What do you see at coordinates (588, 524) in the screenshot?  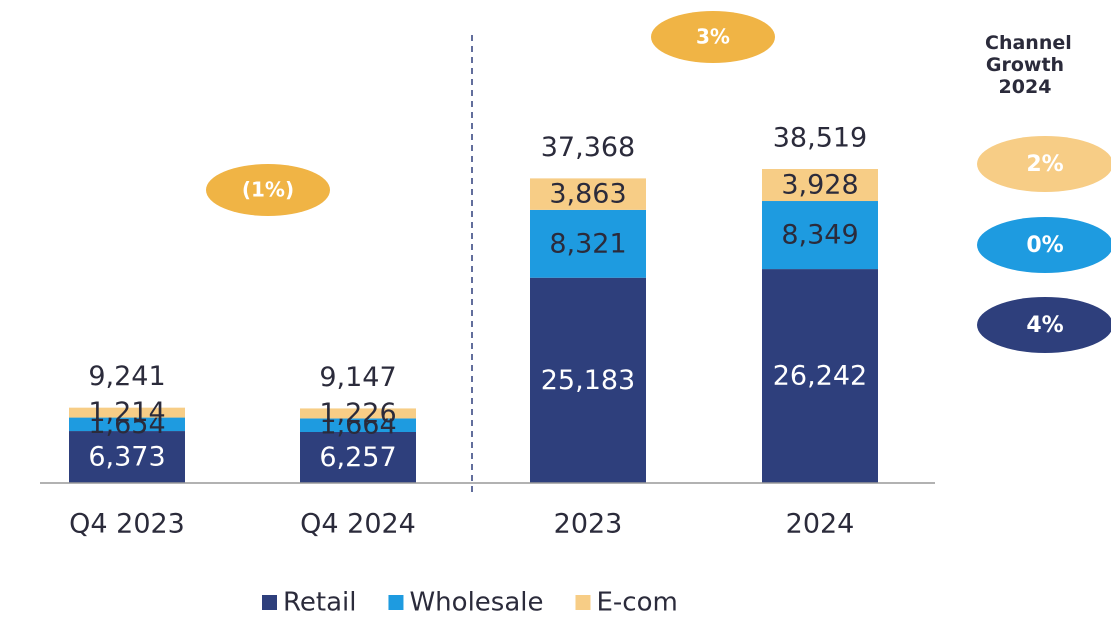 I see `x-tick-label: 2023` at bounding box center [588, 524].